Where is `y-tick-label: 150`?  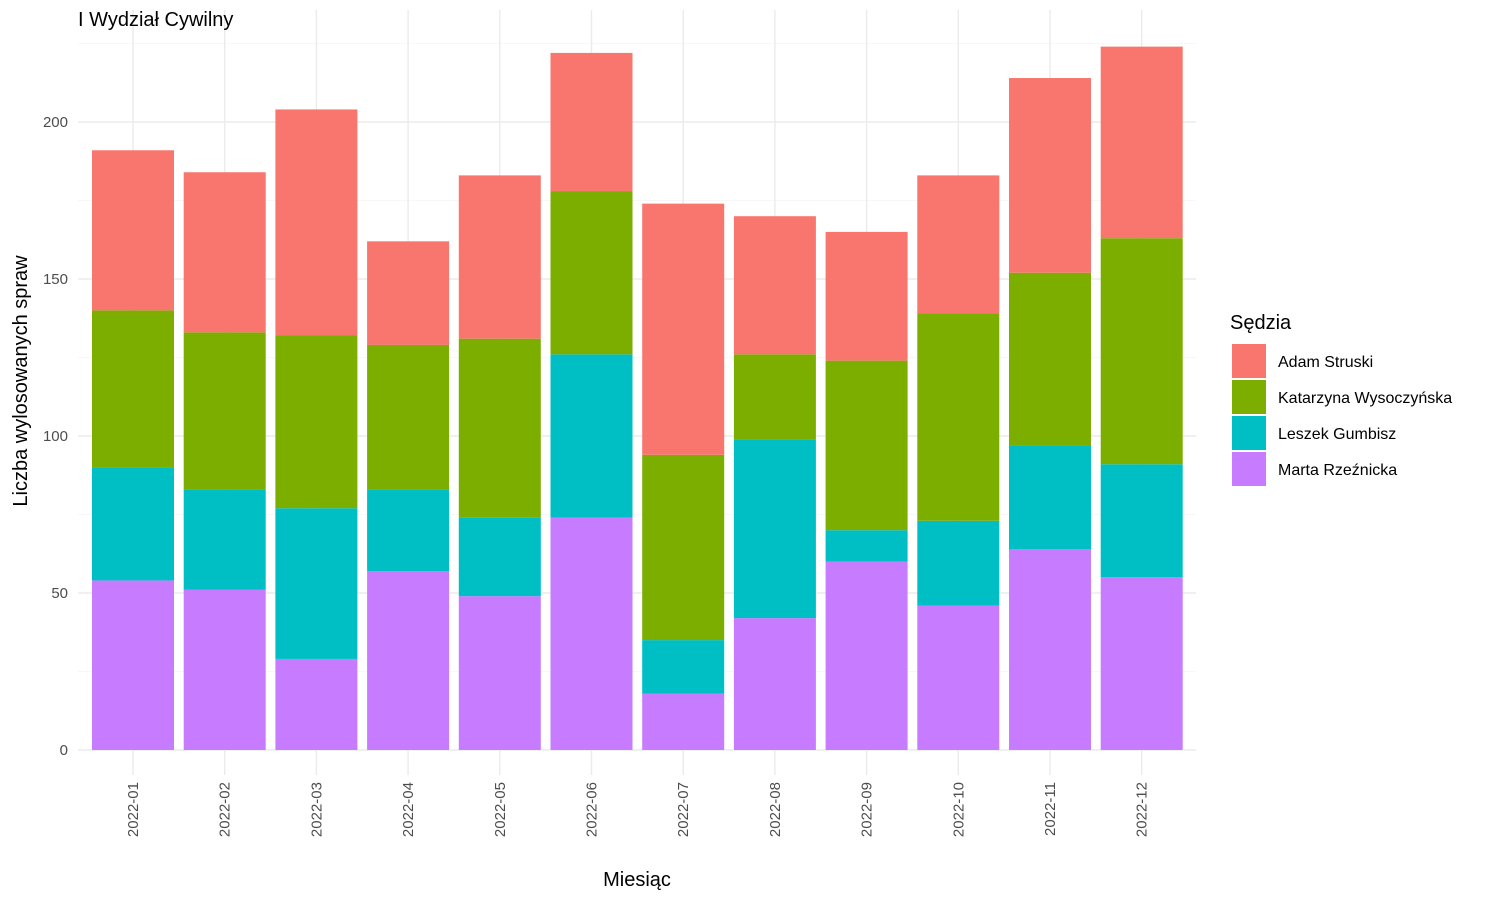
y-tick-label: 150 is located at coordinates (55, 279).